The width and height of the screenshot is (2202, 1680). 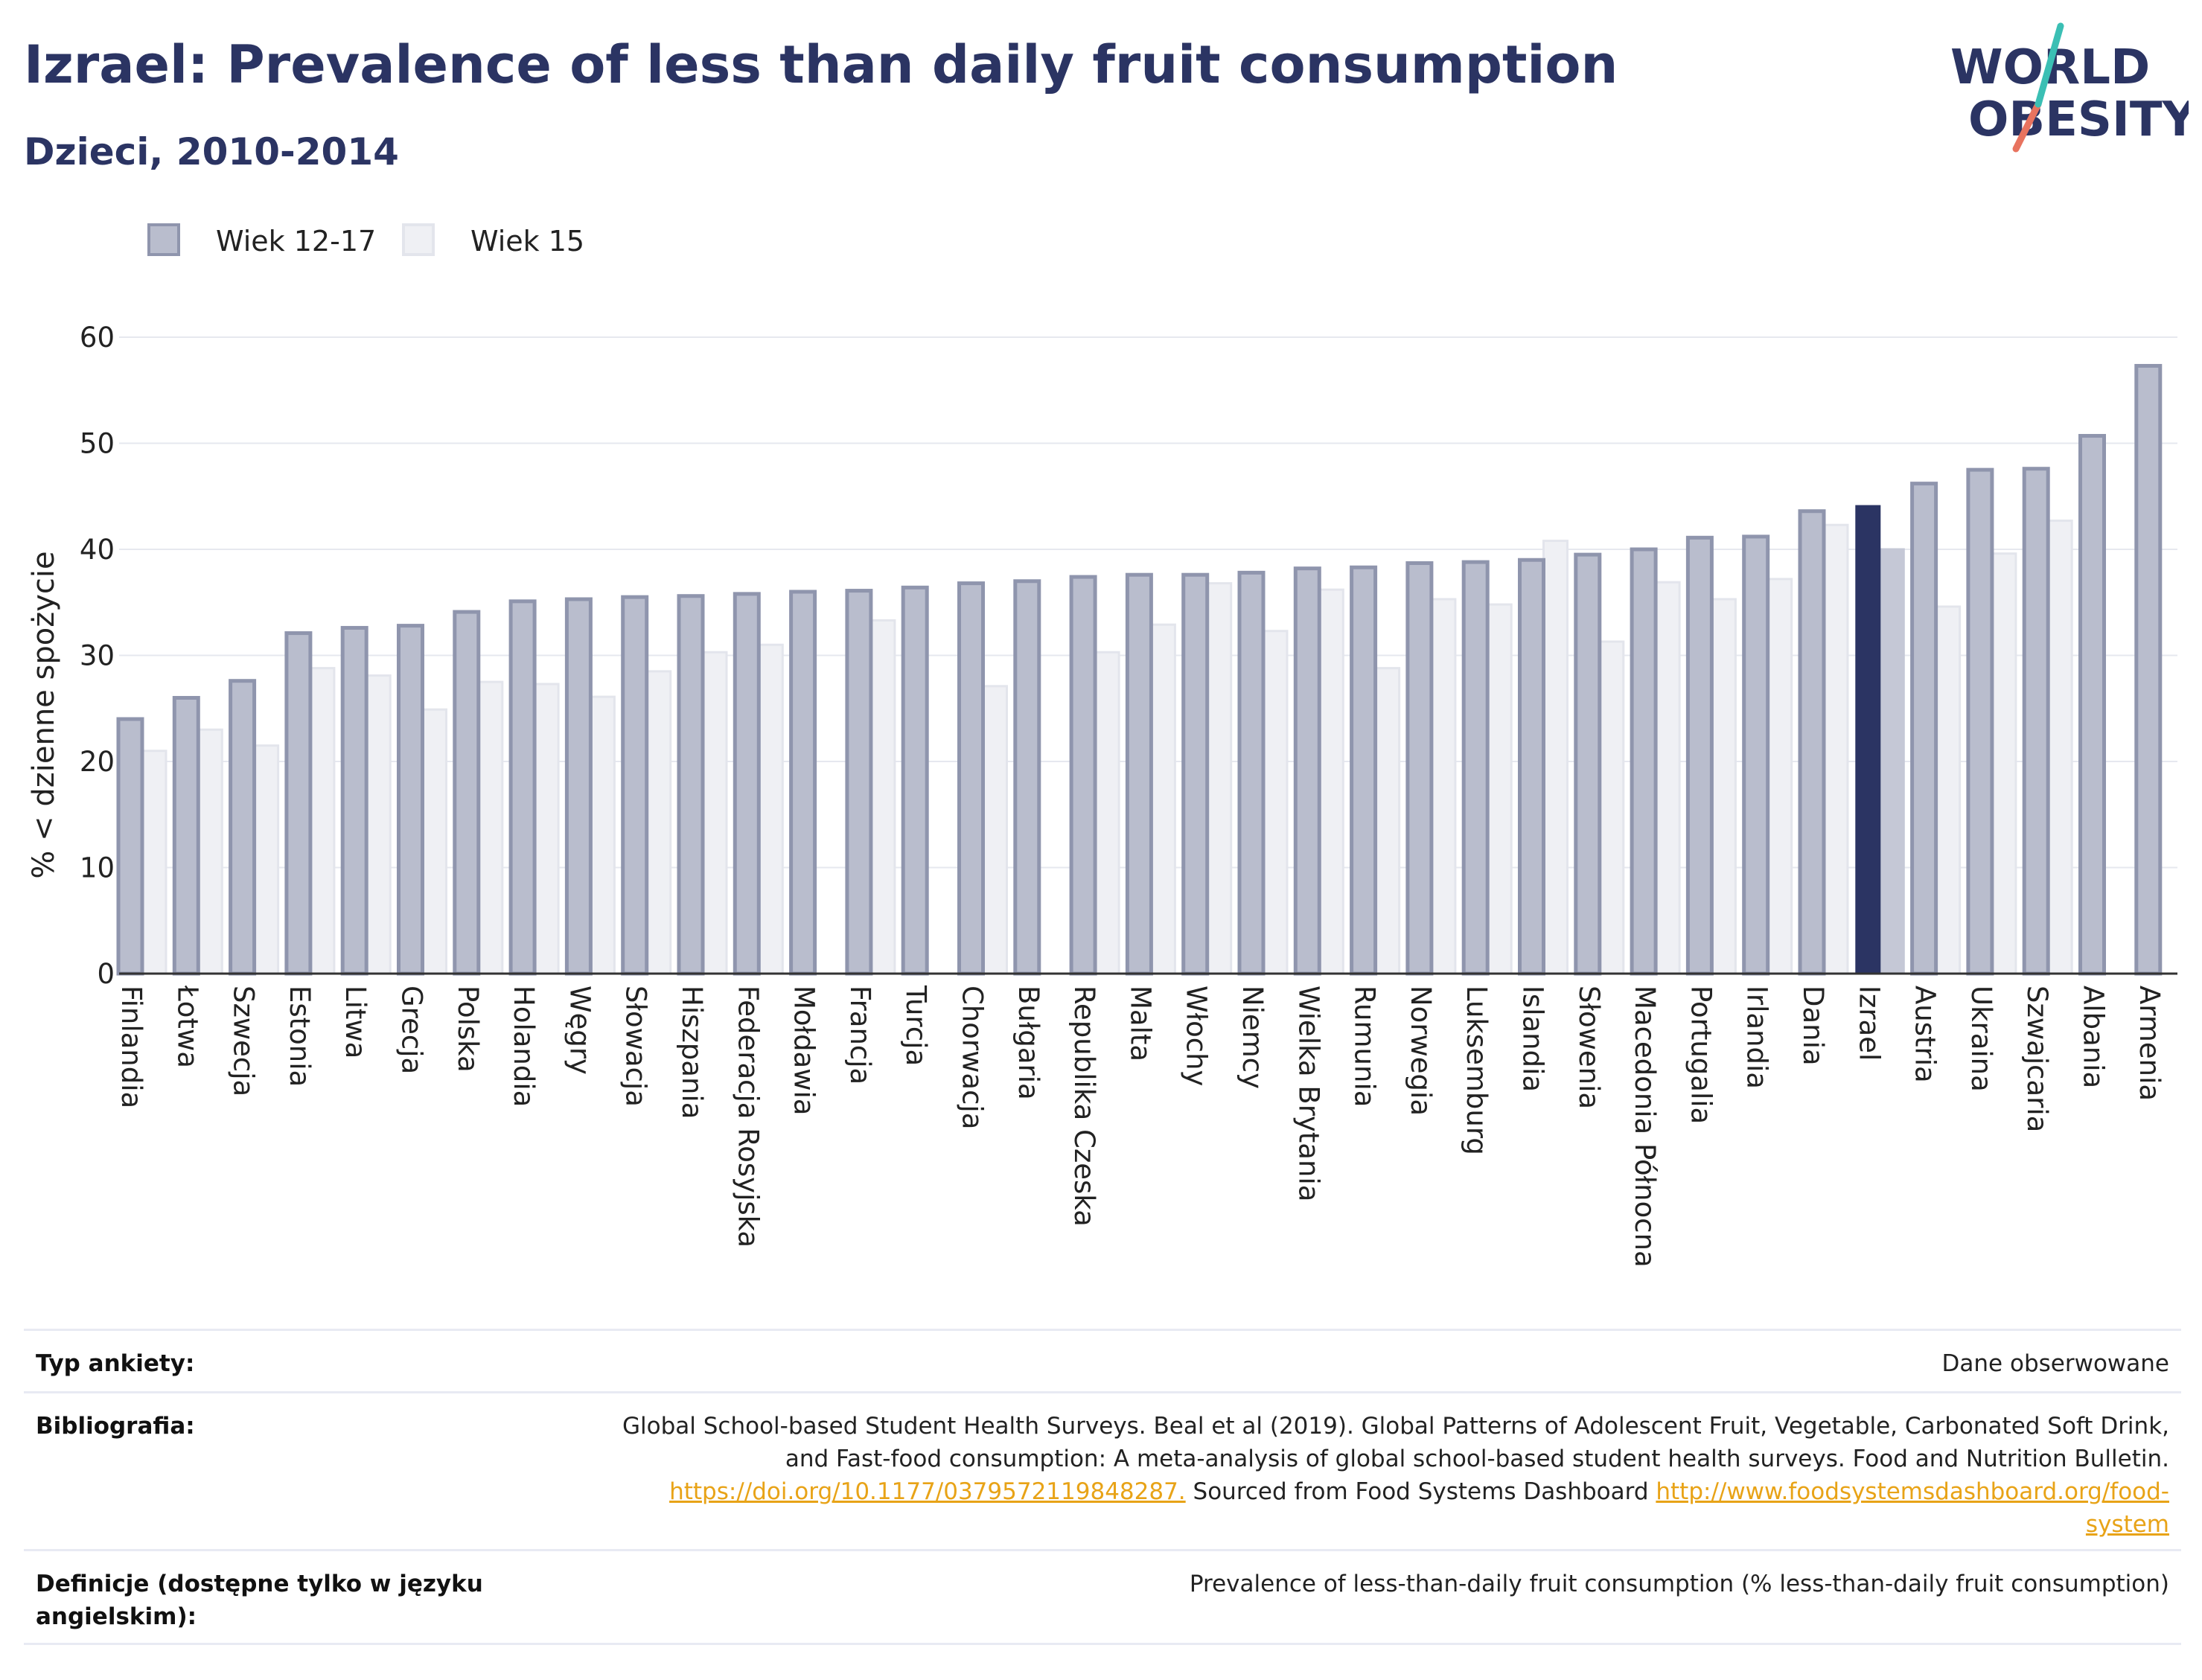 What do you see at coordinates (98, 444) in the screenshot?
I see `y-tick-label: 50` at bounding box center [98, 444].